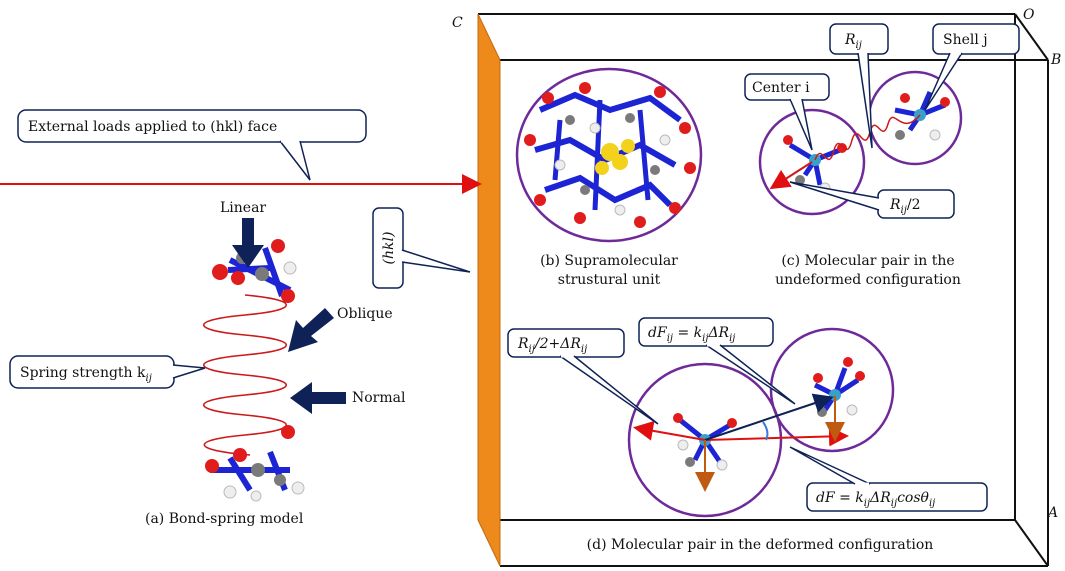 The width and height of the screenshot is (1065, 571). I want to click on shell-j-label: Shell j, so click(965, 40).